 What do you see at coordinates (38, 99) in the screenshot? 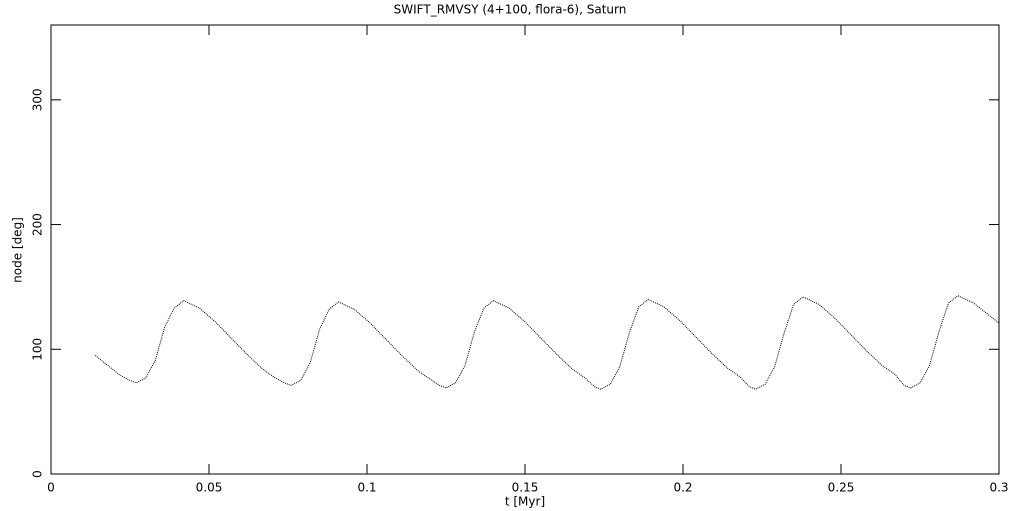
I see `y-tick-label: 300` at bounding box center [38, 99].